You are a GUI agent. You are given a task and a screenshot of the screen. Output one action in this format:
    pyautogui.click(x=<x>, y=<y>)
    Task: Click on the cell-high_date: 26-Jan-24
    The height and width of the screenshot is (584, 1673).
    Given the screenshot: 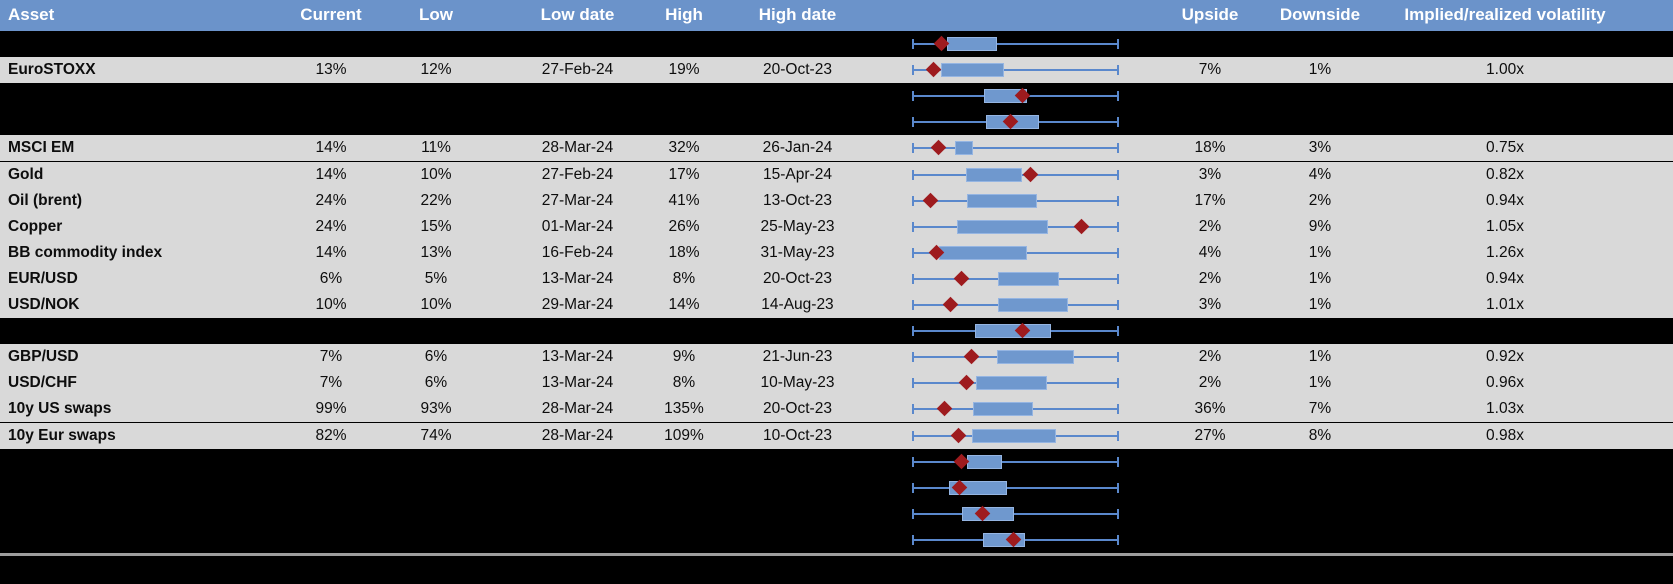 What is the action you would take?
    pyautogui.click(x=797, y=148)
    